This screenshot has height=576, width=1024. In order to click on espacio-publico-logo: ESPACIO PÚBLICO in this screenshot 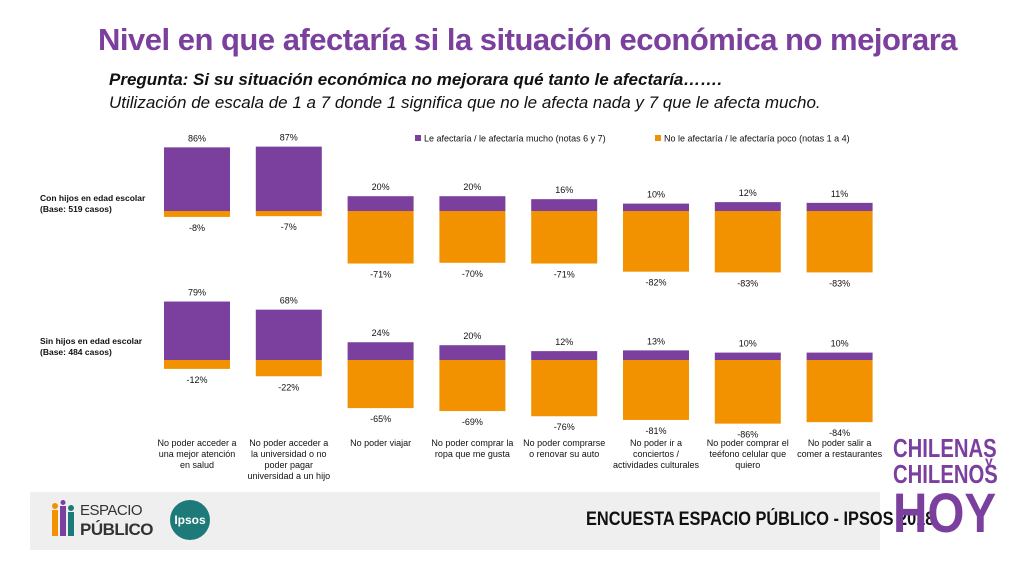, I will do `click(105, 521)`.